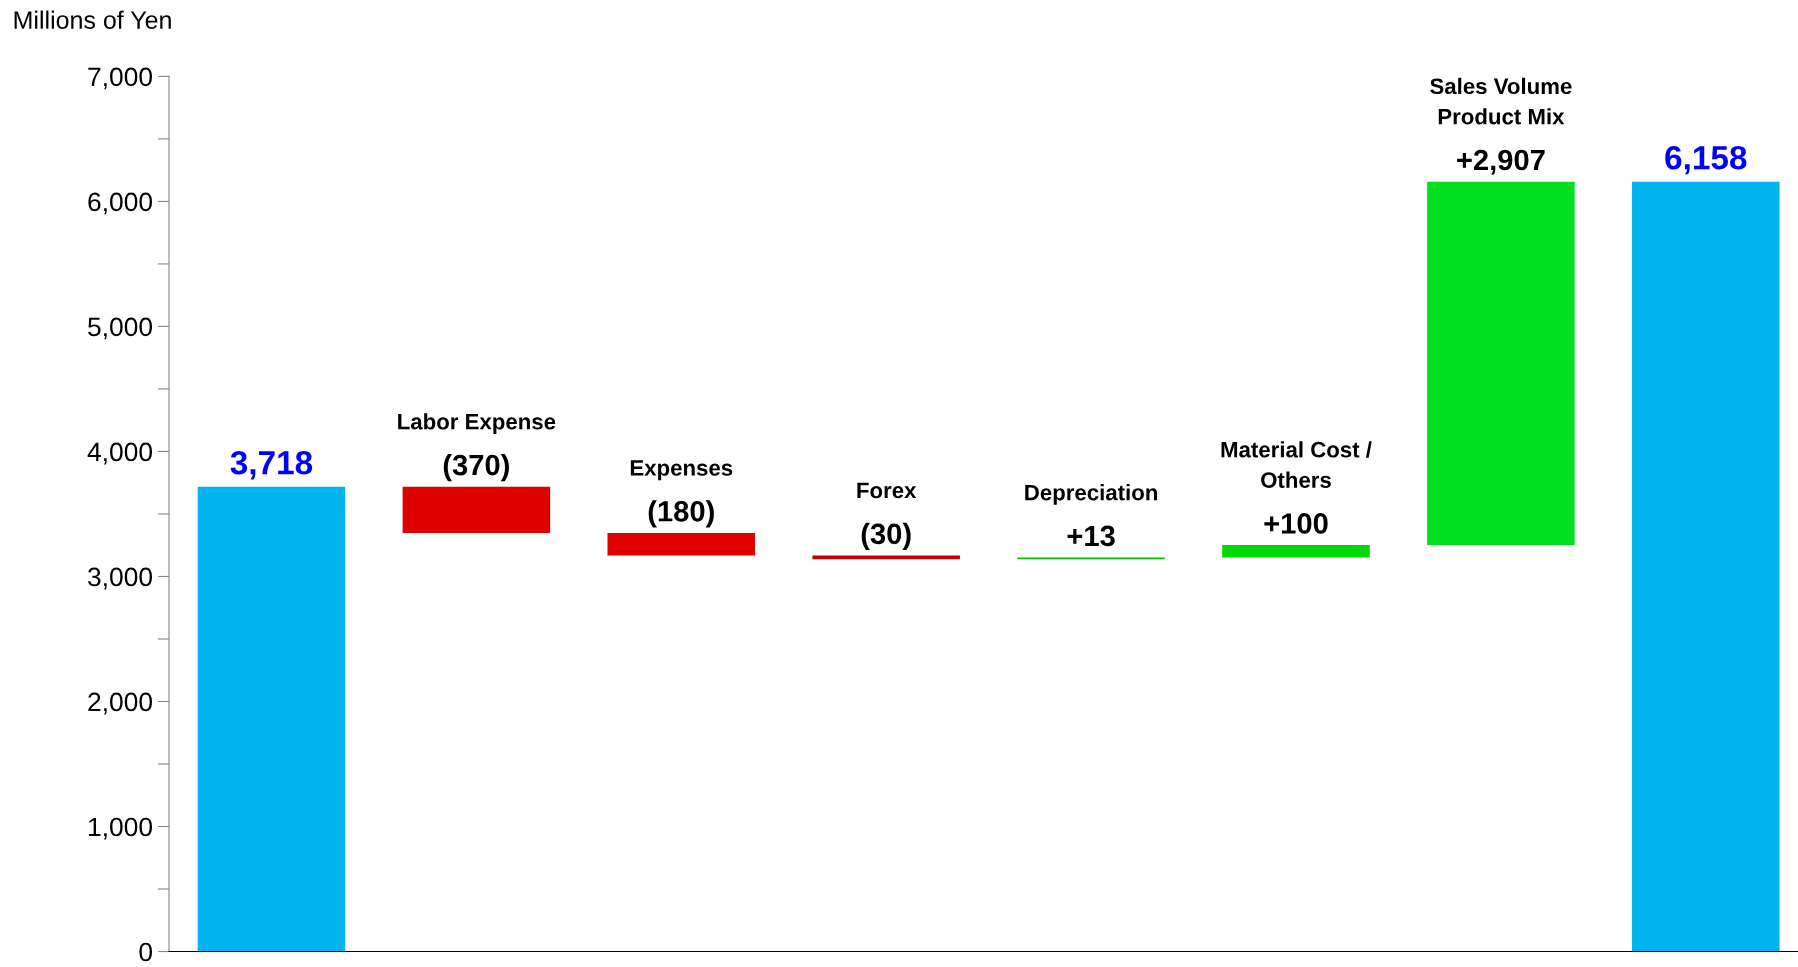  I want to click on x-tick-label: Sales Volume Product Mix, so click(1501, 101).